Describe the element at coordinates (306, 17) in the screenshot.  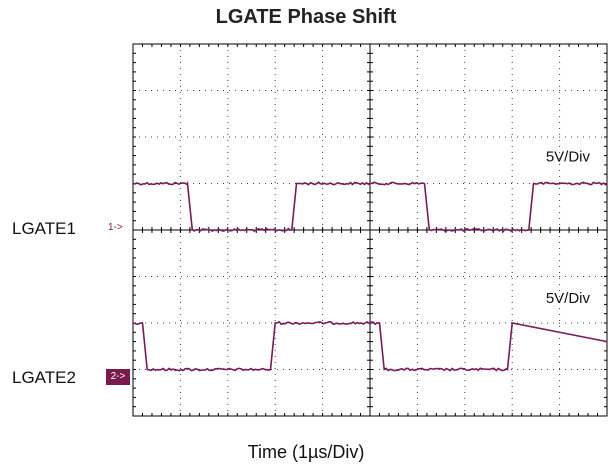
I see `chart-title: LGATE Phase Shift` at that location.